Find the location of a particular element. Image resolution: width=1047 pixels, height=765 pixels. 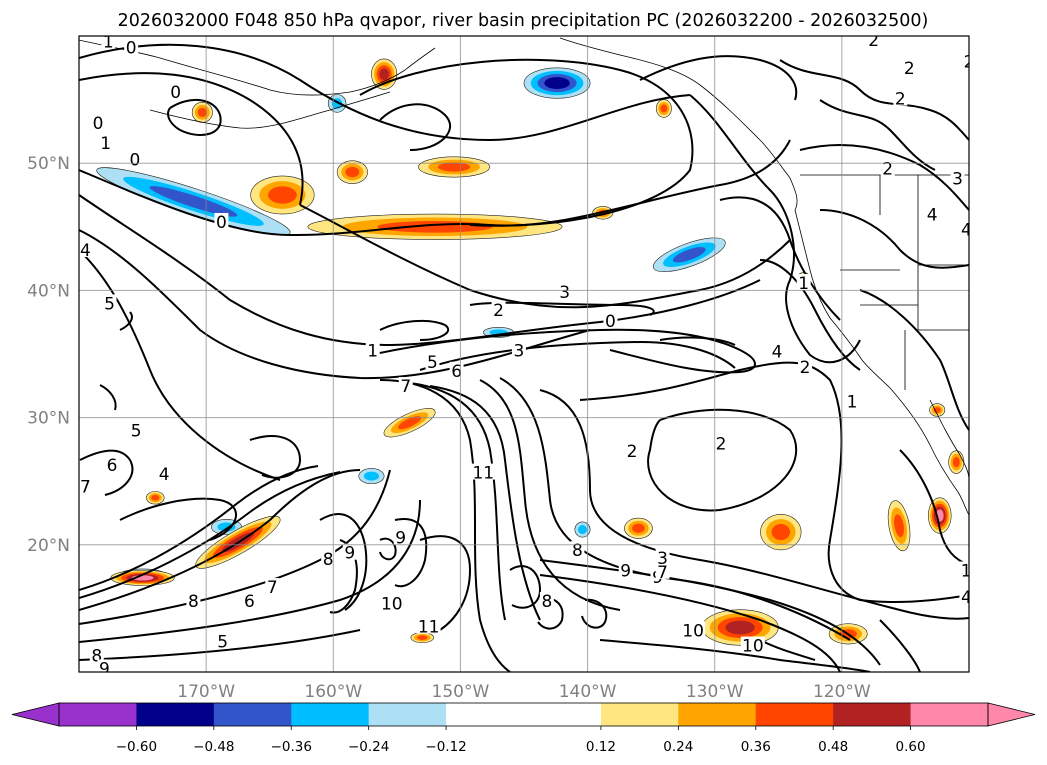

colorbar-tick-label: −0.24 is located at coordinates (368, 747).